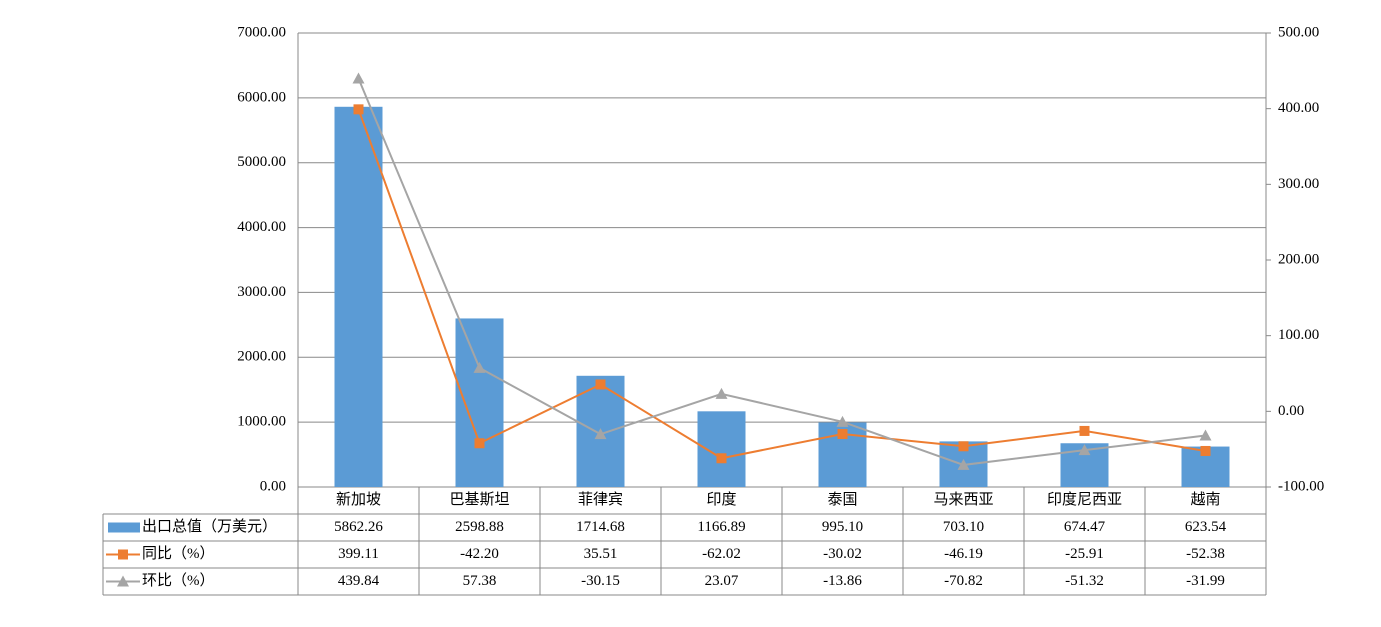  I want to click on table-value: 57.38, so click(480, 581).